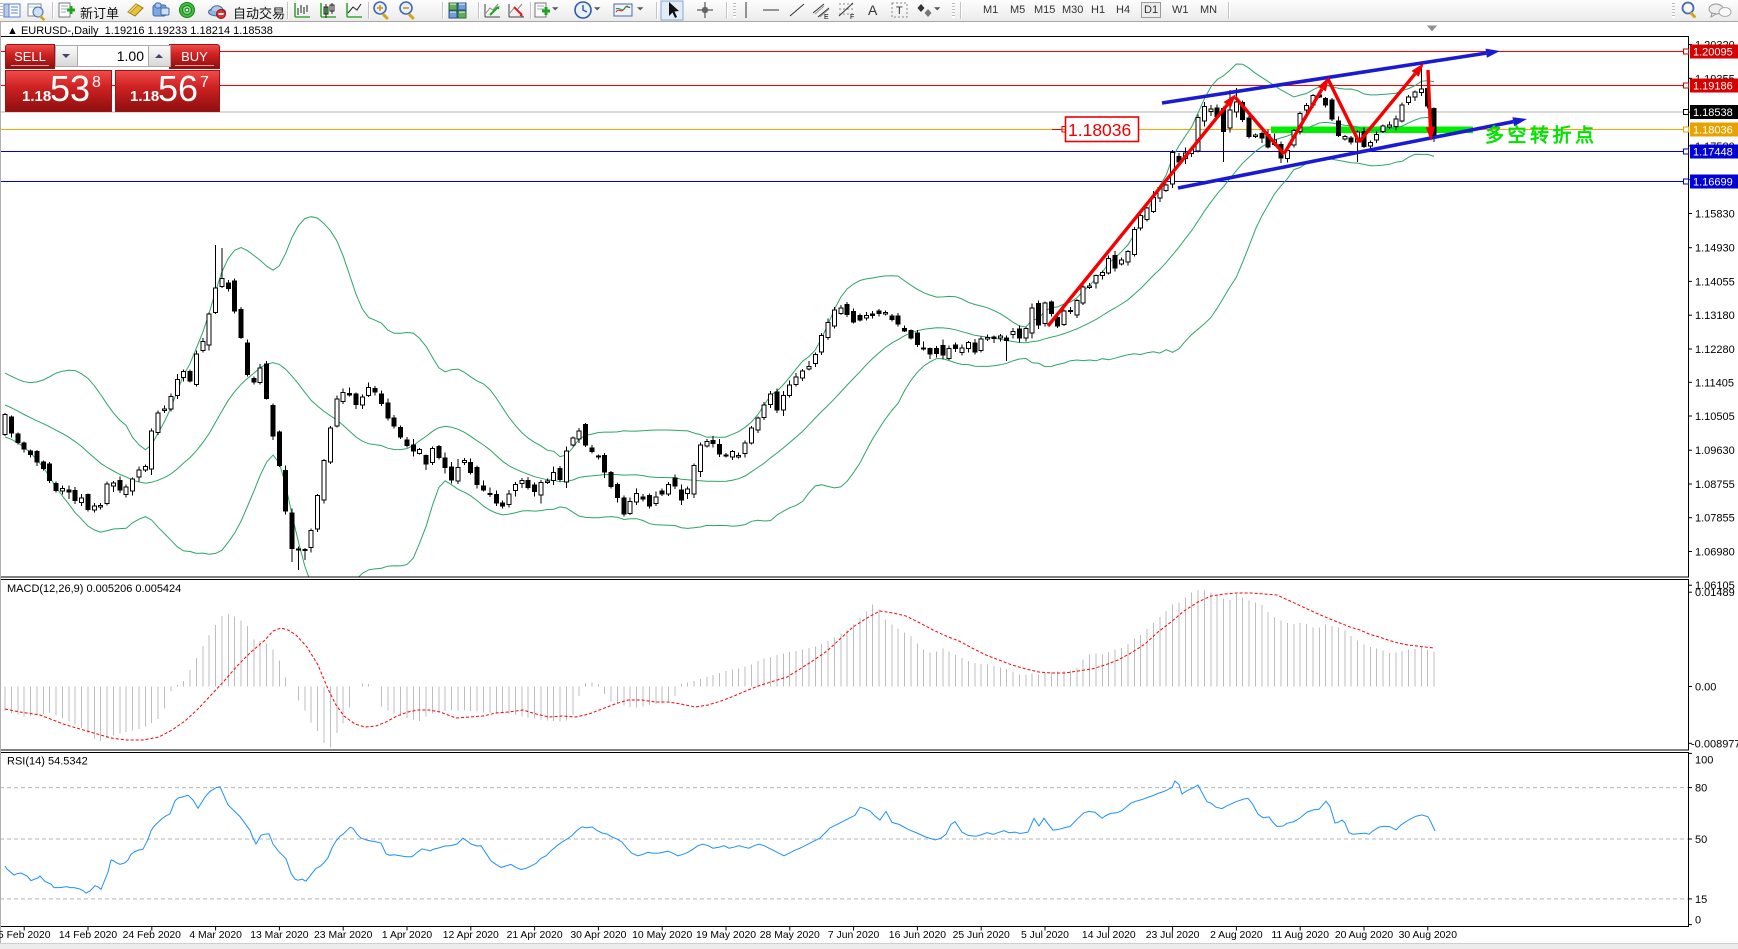  What do you see at coordinates (1715, 519) in the screenshot?
I see `svg-text: 1.07855` at bounding box center [1715, 519].